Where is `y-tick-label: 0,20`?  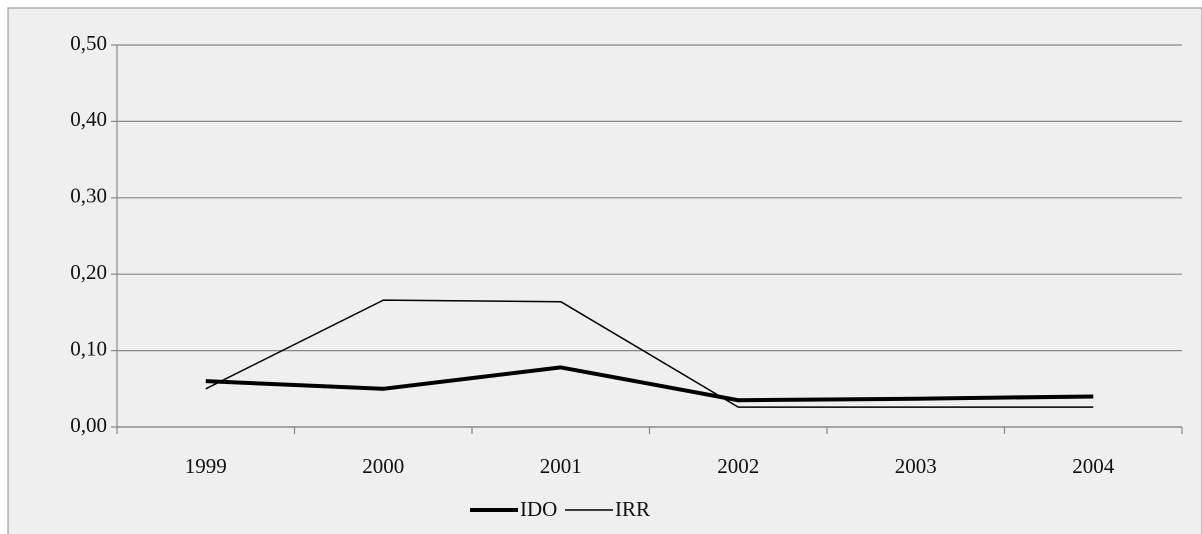
y-tick-label: 0,20 is located at coordinates (88, 272).